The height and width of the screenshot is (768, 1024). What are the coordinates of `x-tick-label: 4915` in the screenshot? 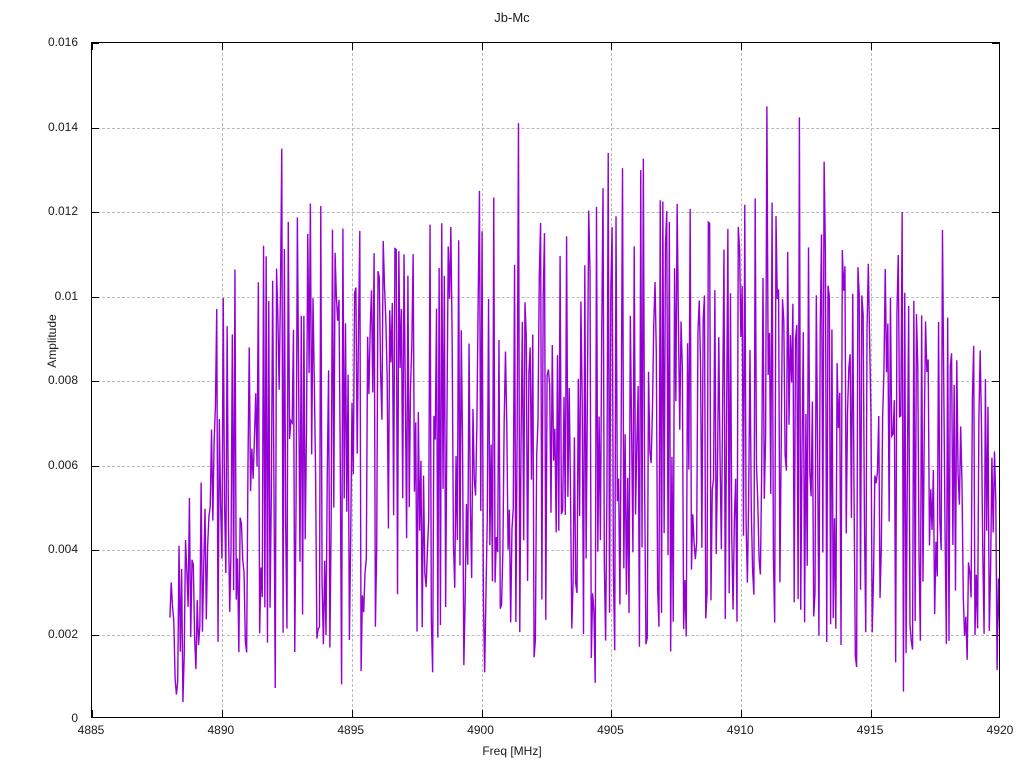 It's located at (870, 730).